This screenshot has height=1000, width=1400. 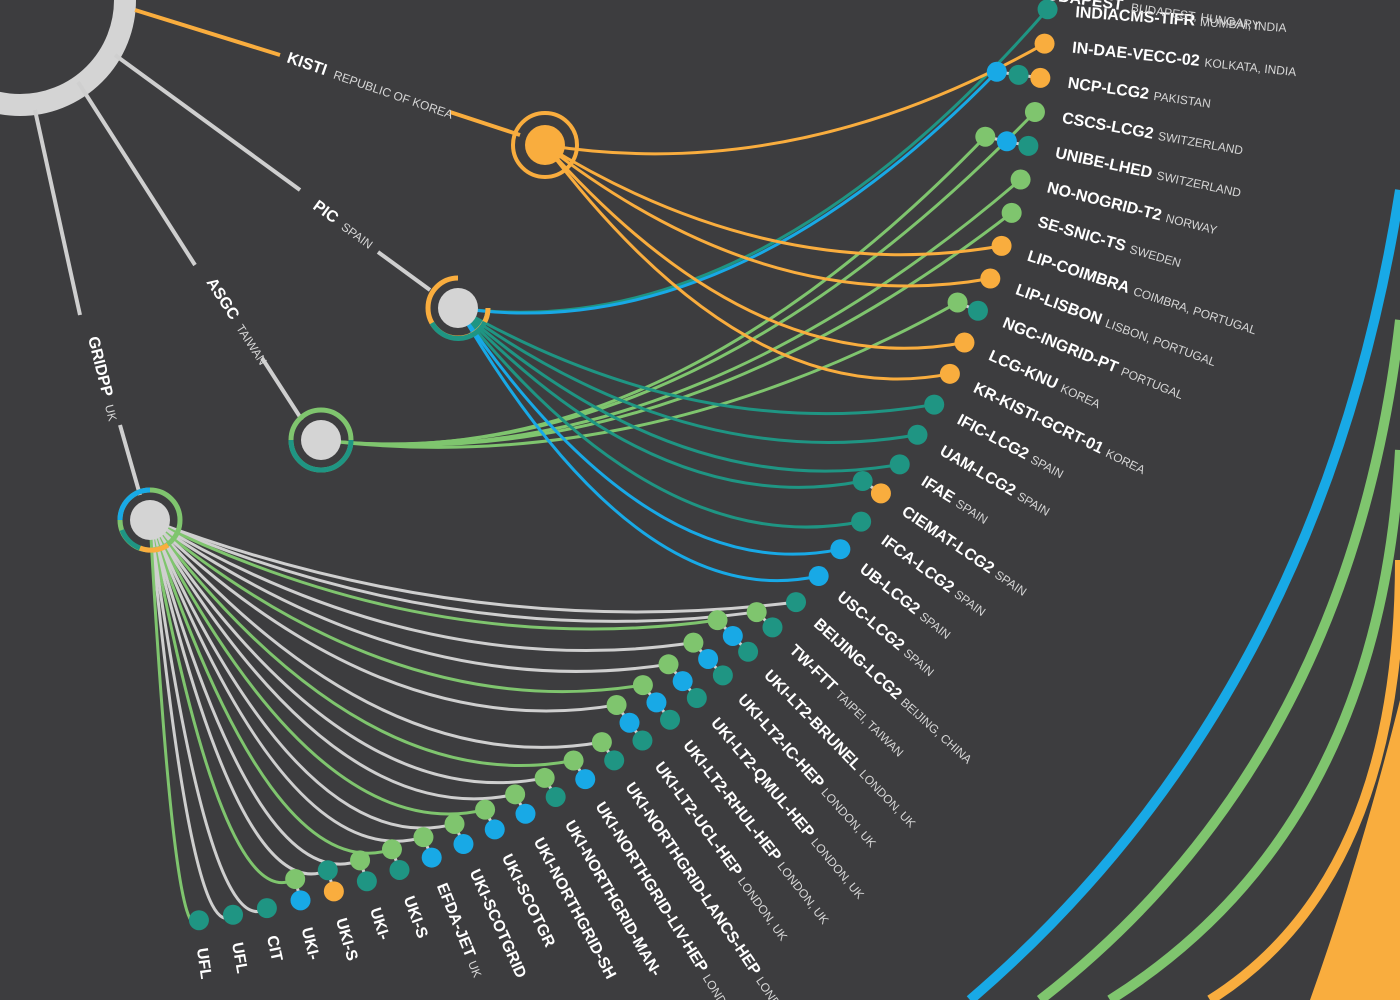 I want to click on spoke-gridpp, so click(x=57, y=212).